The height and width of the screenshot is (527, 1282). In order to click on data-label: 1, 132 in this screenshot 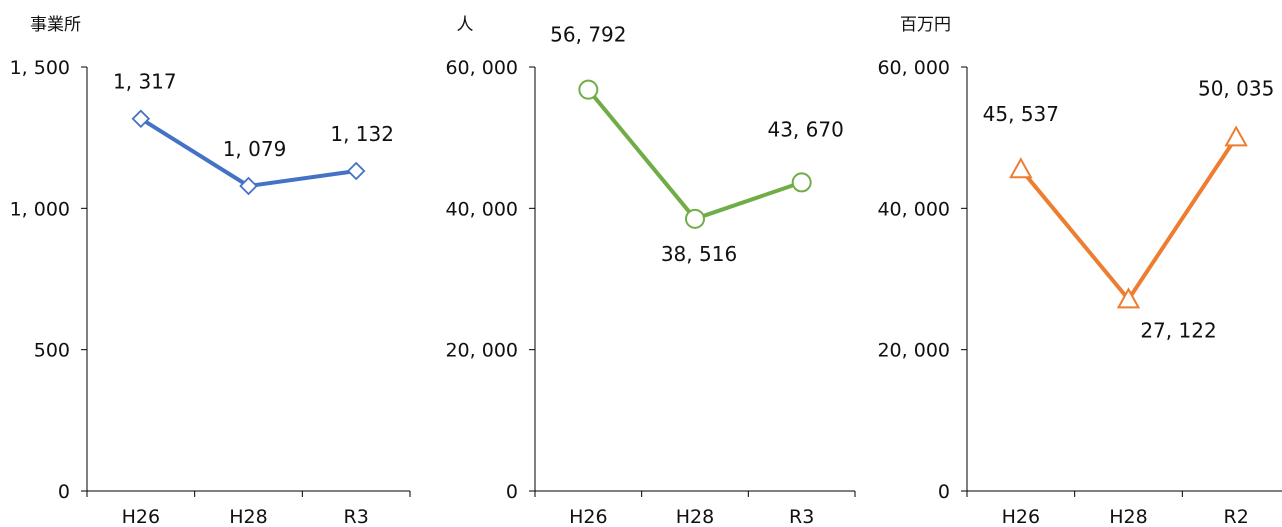, I will do `click(362, 134)`.